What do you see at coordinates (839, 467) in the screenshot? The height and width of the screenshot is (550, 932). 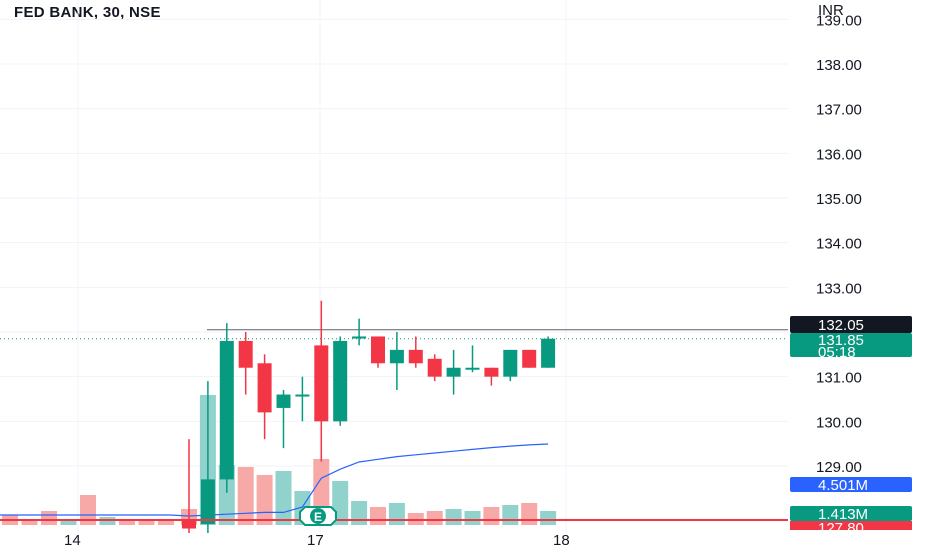 I see `price-tick-label: 129.00` at bounding box center [839, 467].